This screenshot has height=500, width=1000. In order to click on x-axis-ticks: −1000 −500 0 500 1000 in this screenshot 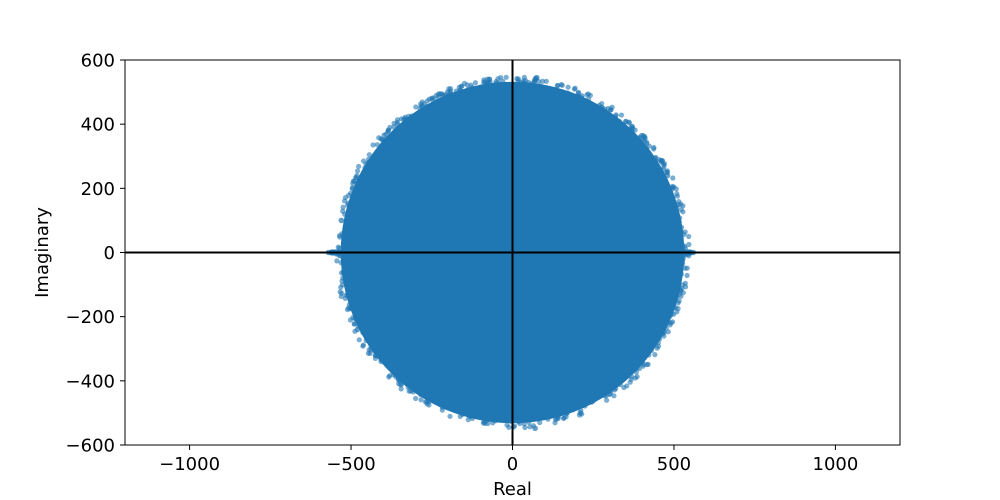, I will do `click(508, 460)`.